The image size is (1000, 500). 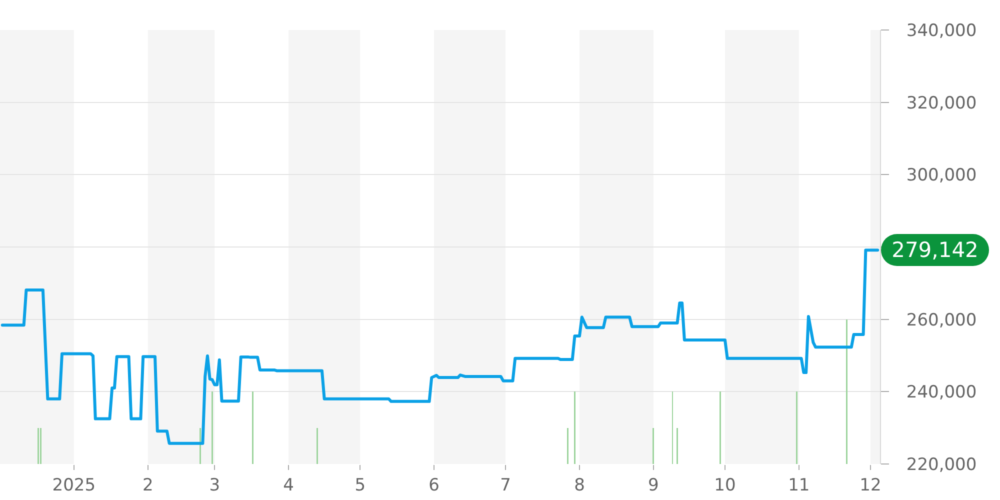 I want to click on y-tick-label: 340,000, so click(x=941, y=30).